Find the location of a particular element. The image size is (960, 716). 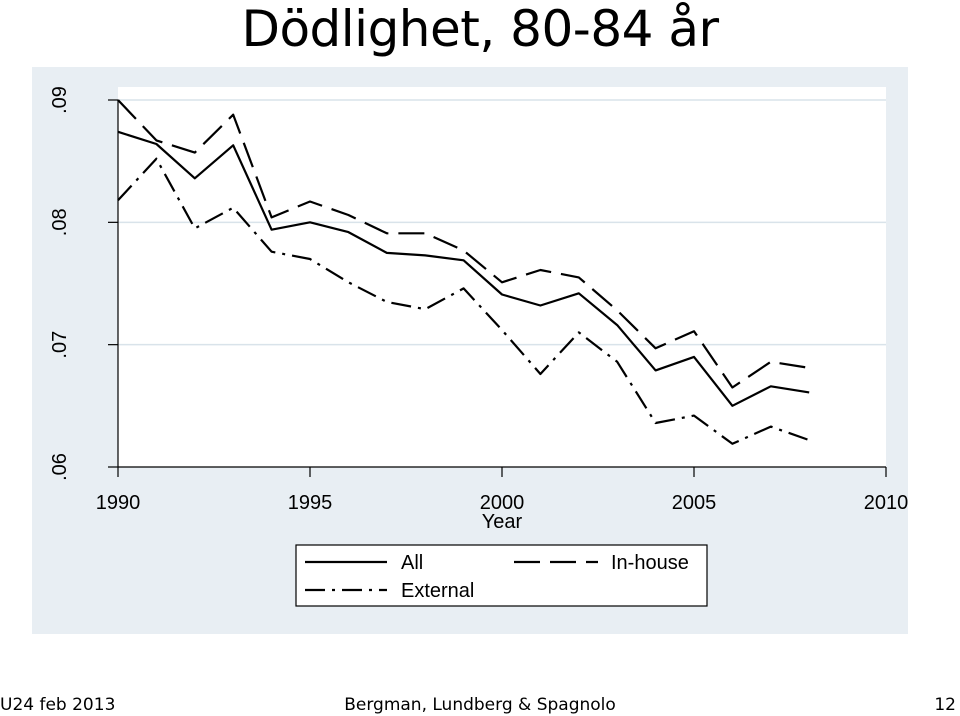

legend-box is located at coordinates (501, 575).